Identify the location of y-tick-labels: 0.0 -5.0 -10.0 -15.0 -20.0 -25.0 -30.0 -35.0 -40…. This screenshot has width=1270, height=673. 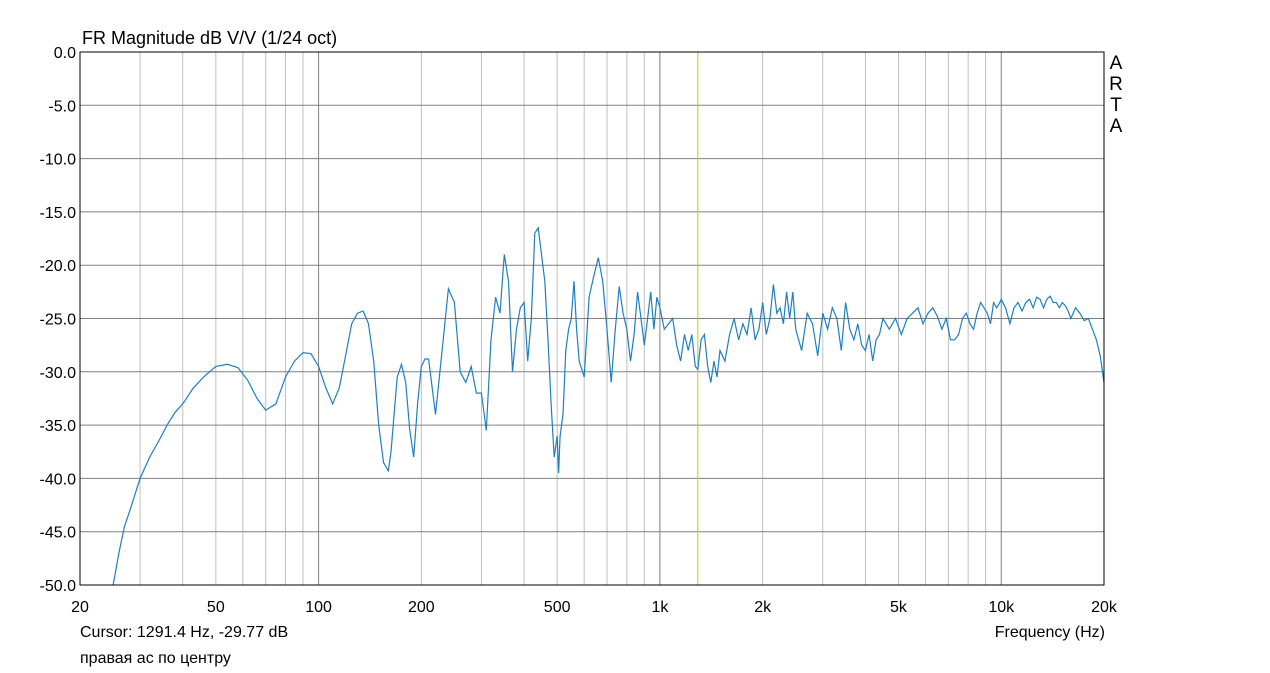
(58, 320).